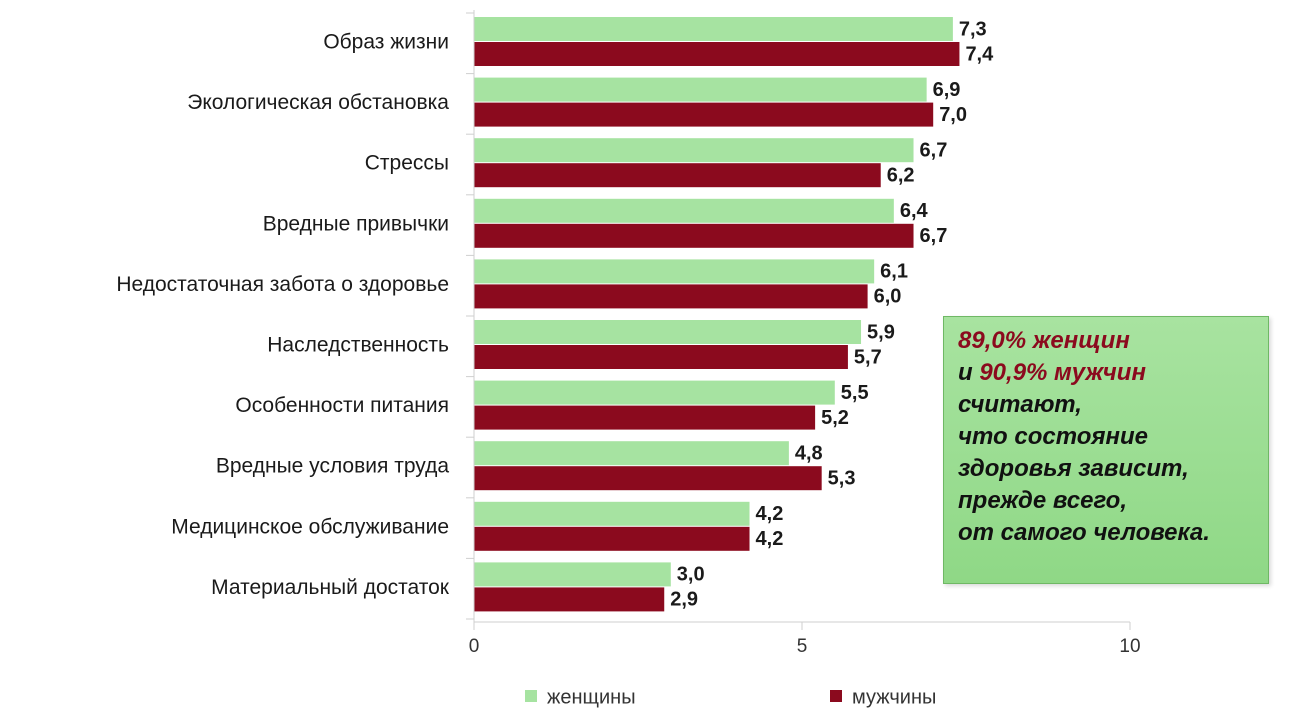  I want to click on category-label: Вредные привычки, so click(356, 223).